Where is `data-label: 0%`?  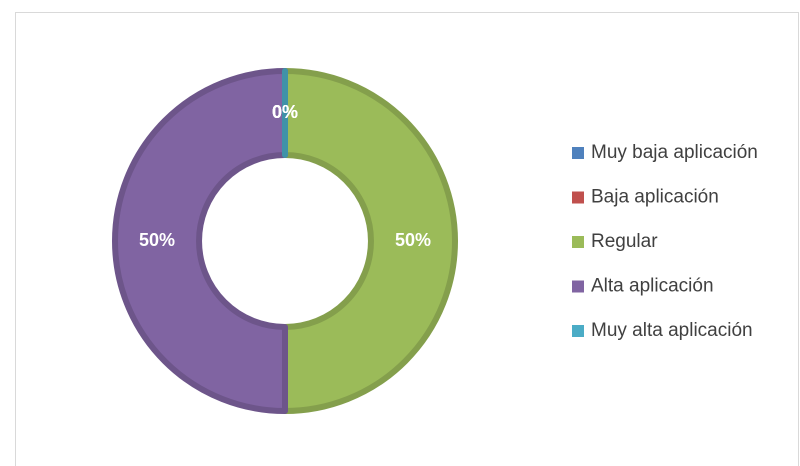 data-label: 0% is located at coordinates (285, 112).